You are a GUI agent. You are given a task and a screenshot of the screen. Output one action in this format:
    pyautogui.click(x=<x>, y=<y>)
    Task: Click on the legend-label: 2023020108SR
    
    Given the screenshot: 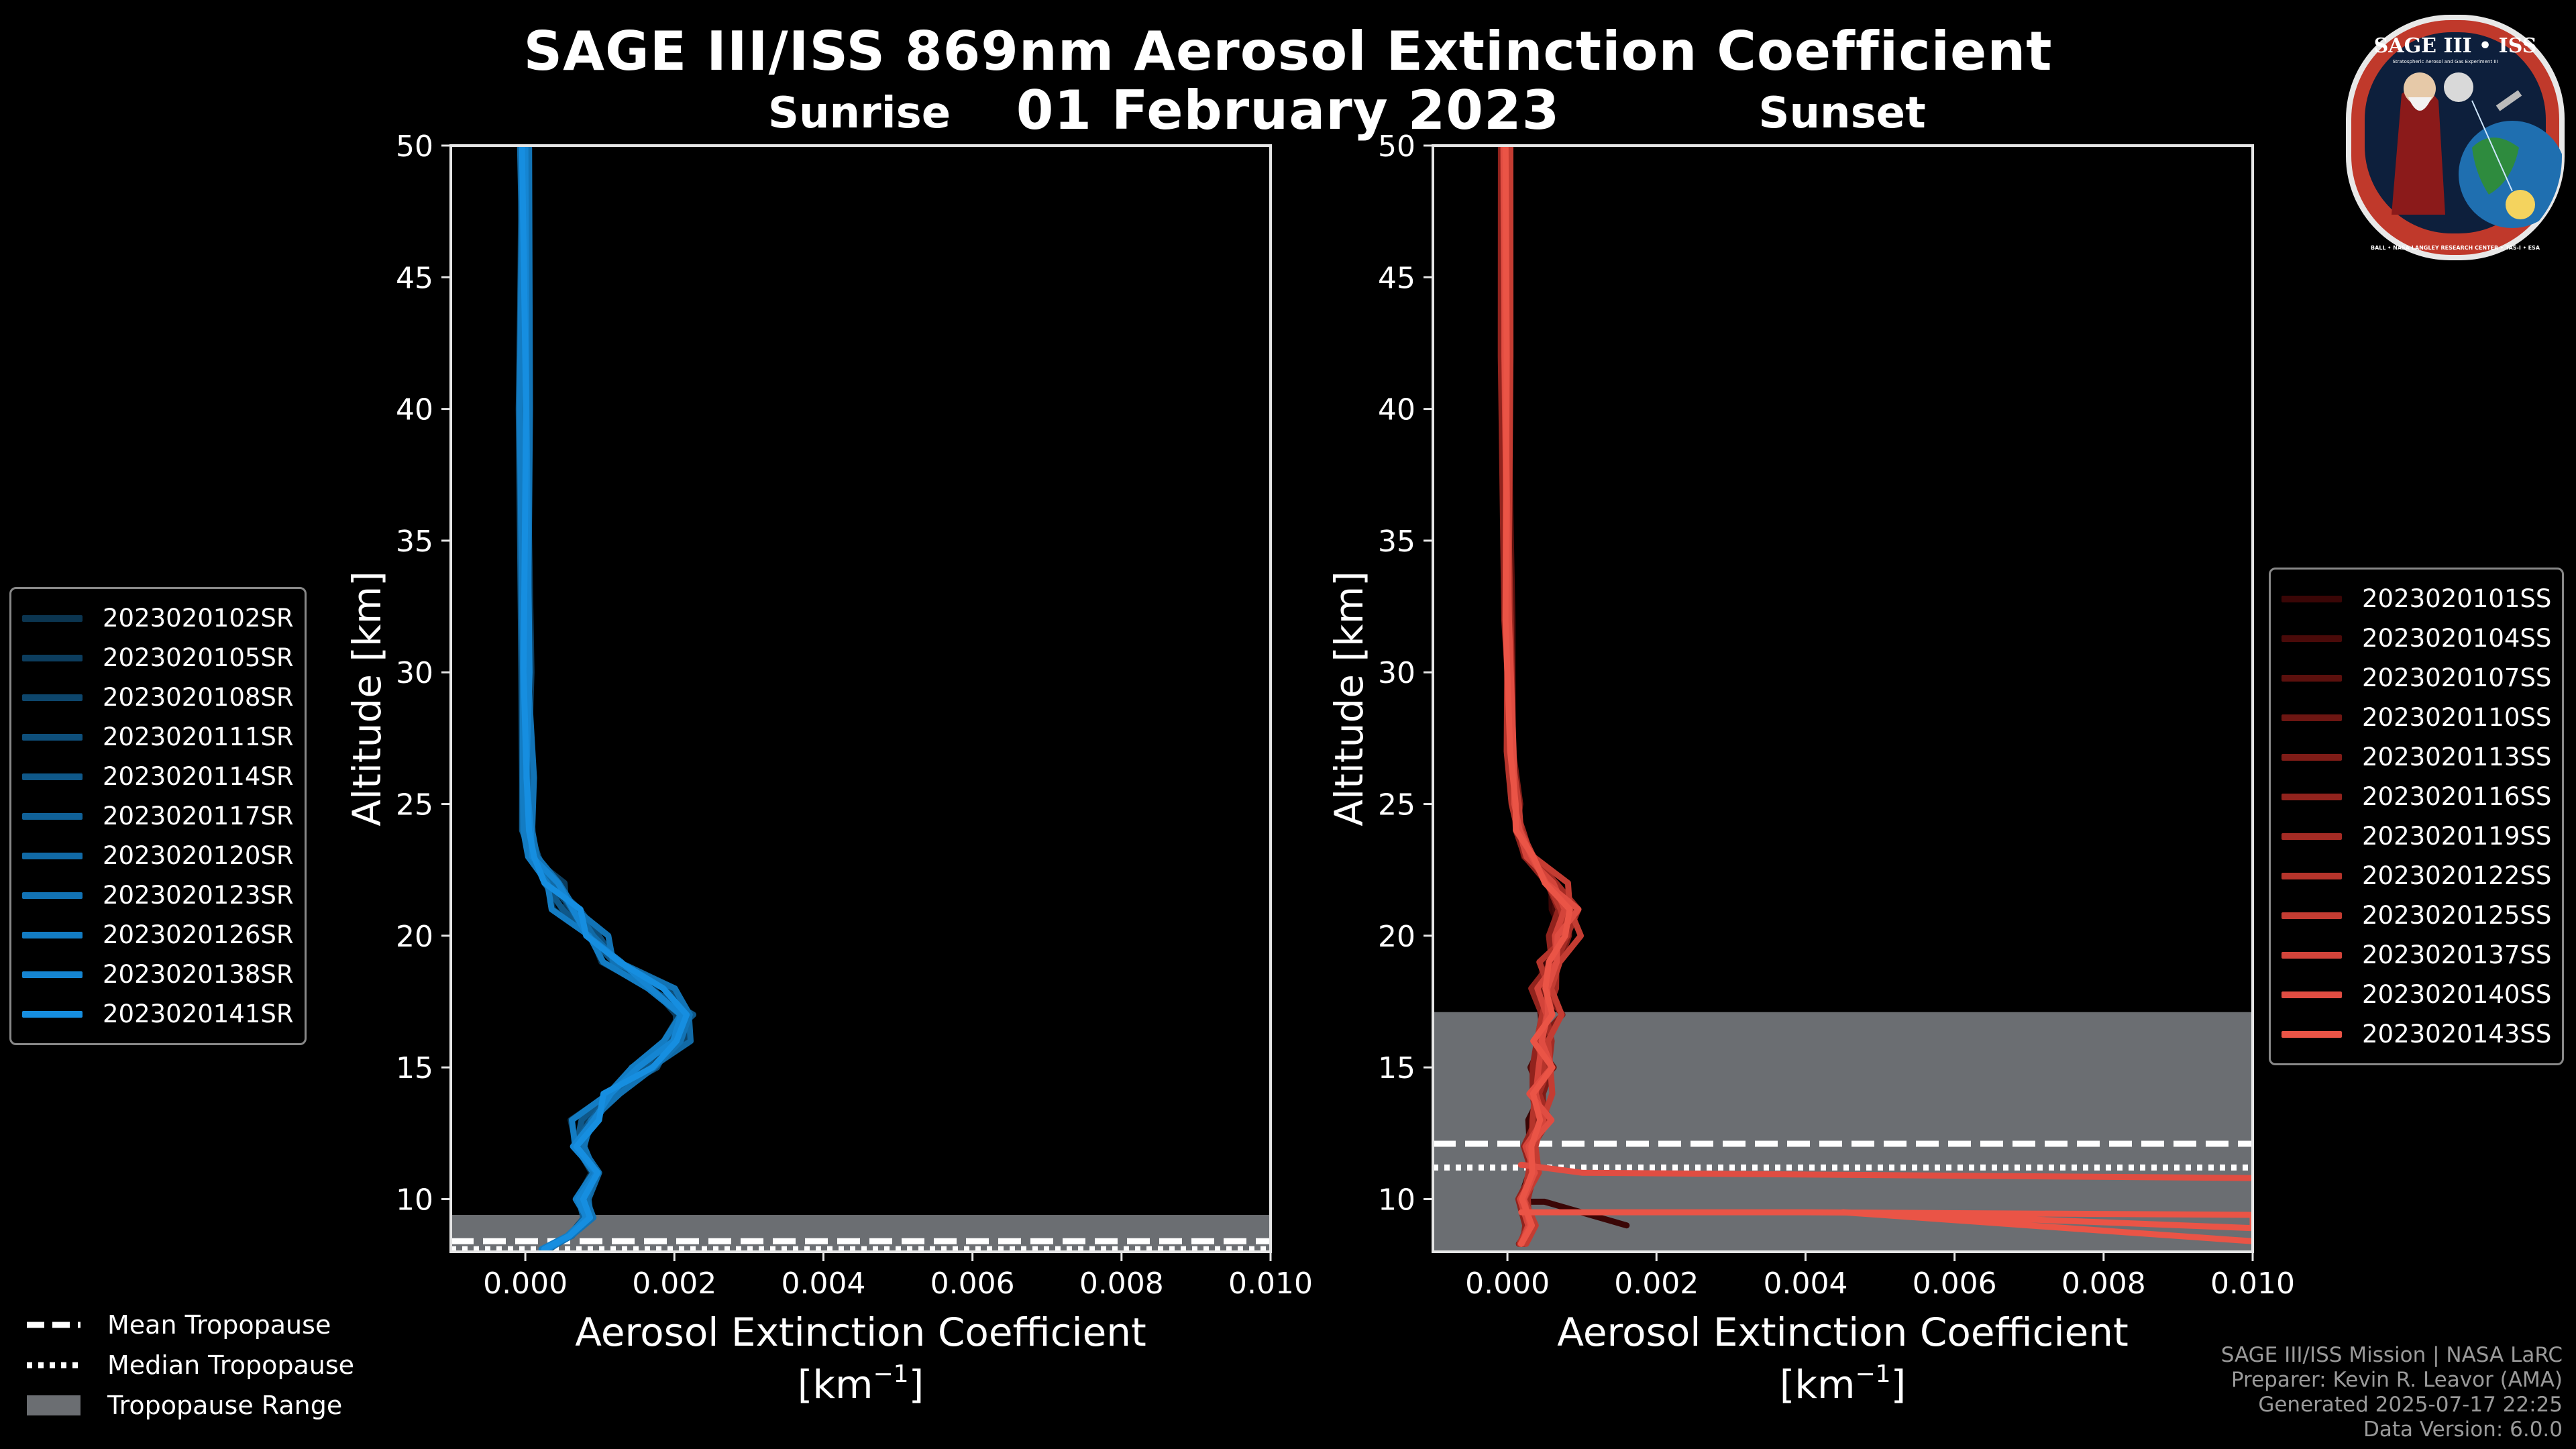 What is the action you would take?
    pyautogui.click(x=198, y=697)
    